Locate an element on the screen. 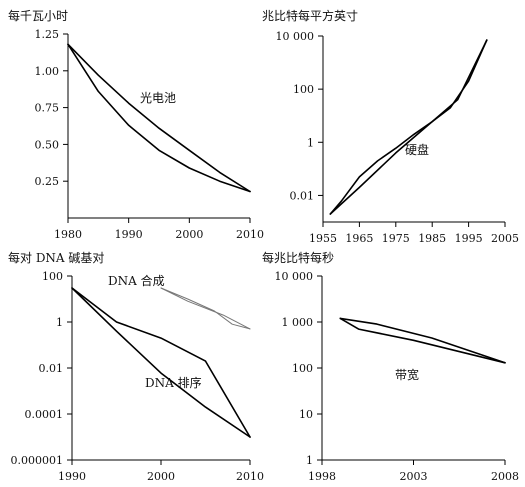  y-tick-label: 0.25 is located at coordinates (47, 181).